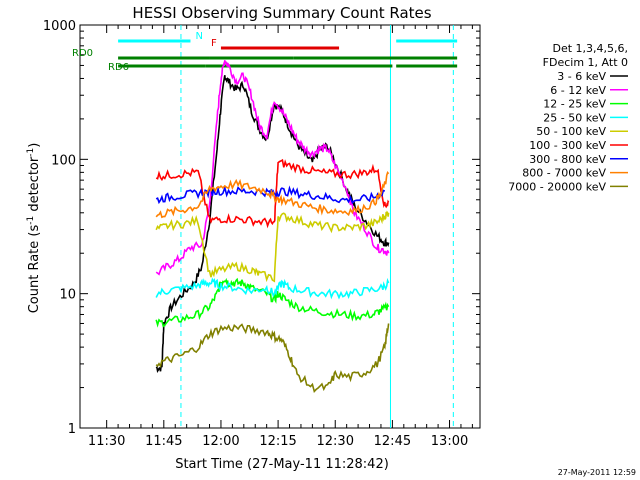 The width and height of the screenshot is (640, 480). I want to click on state-bar-label-rd6: RD6, so click(118, 67).